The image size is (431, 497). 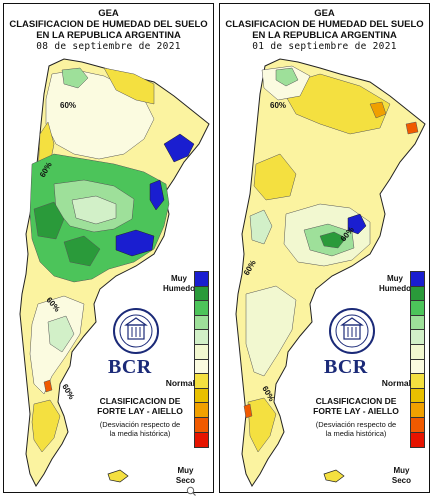 What do you see at coordinates (108, 46) in the screenshot?
I see `map-date: 08 de septiembre de 2021` at bounding box center [108, 46].